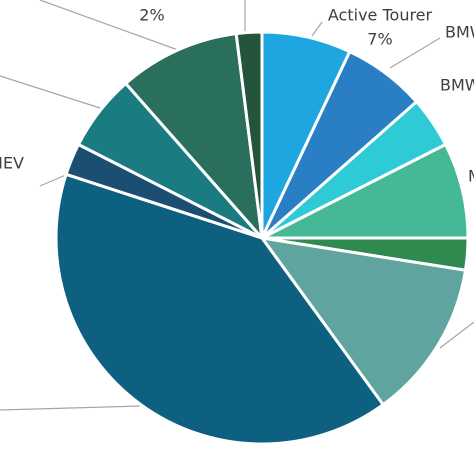 The height and width of the screenshot is (474, 474). What do you see at coordinates (151, 15) in the screenshot?
I see `value-label: 2%` at bounding box center [151, 15].